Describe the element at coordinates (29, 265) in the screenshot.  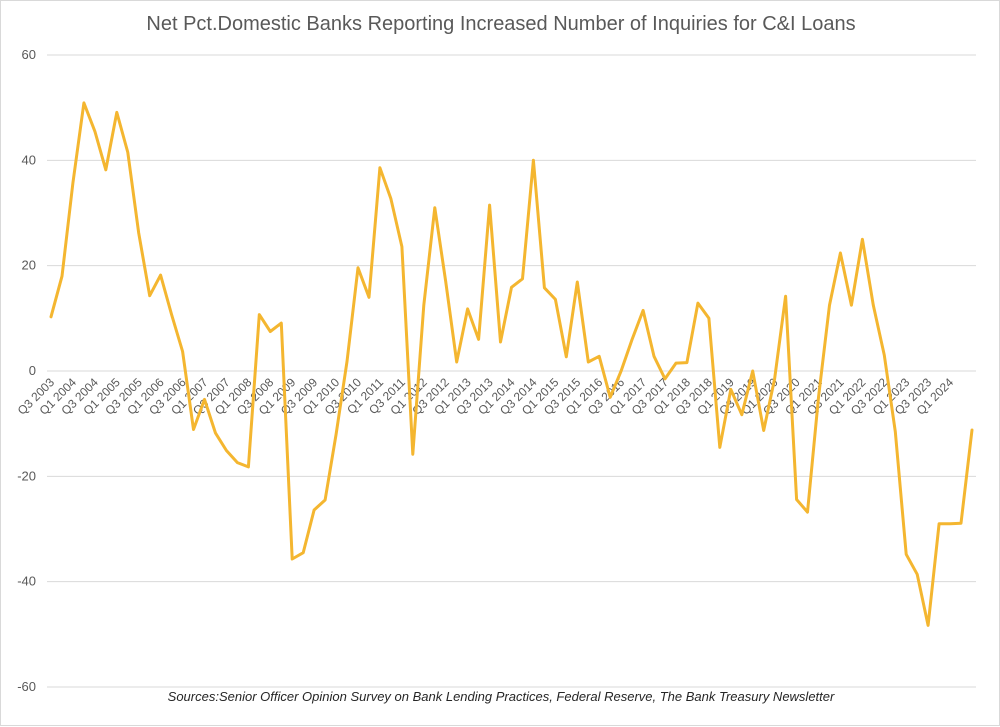
I see `y-tick-label: 20` at that location.